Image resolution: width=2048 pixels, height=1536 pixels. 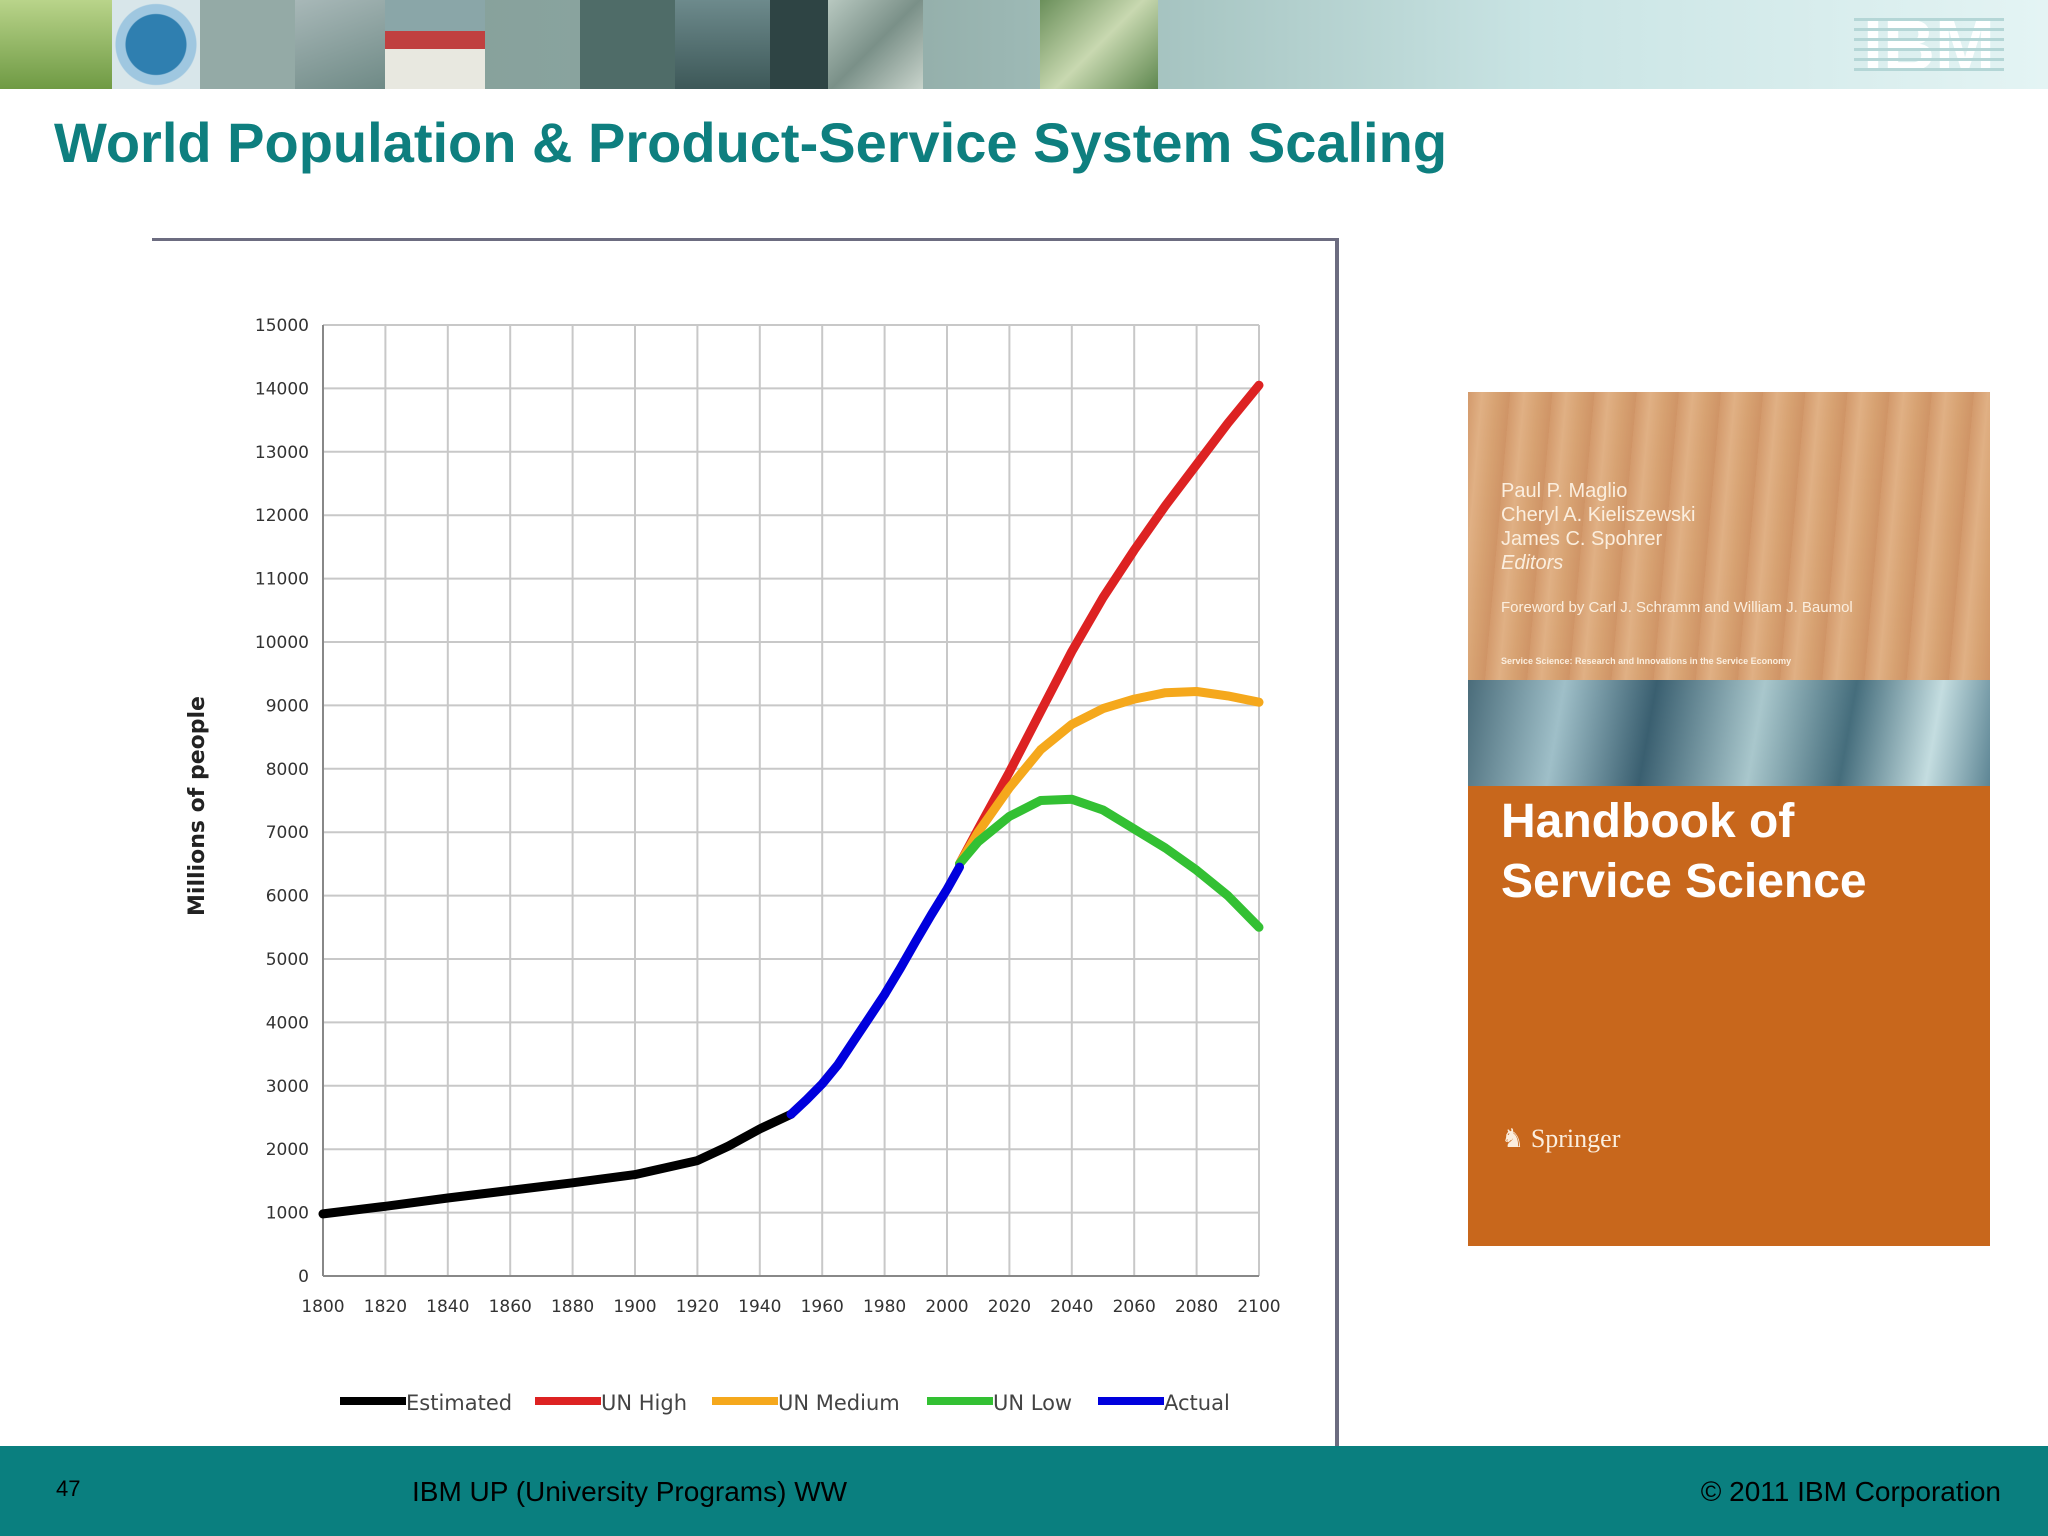 What do you see at coordinates (1850, 1491) in the screenshot?
I see `footer-copyright: © 2011 IBM Corporation` at bounding box center [1850, 1491].